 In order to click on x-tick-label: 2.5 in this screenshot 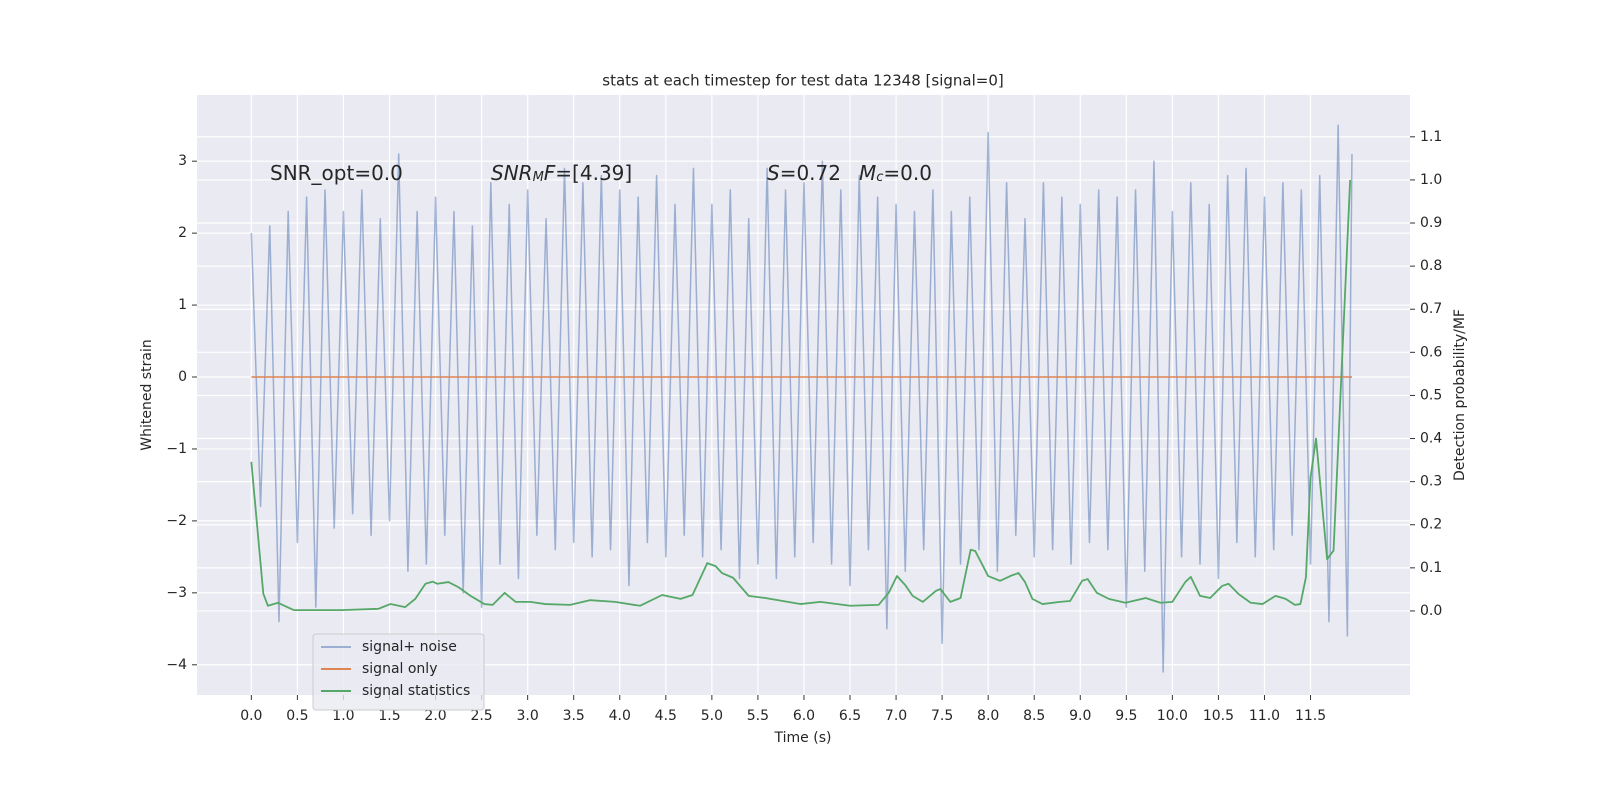, I will do `click(481, 716)`.